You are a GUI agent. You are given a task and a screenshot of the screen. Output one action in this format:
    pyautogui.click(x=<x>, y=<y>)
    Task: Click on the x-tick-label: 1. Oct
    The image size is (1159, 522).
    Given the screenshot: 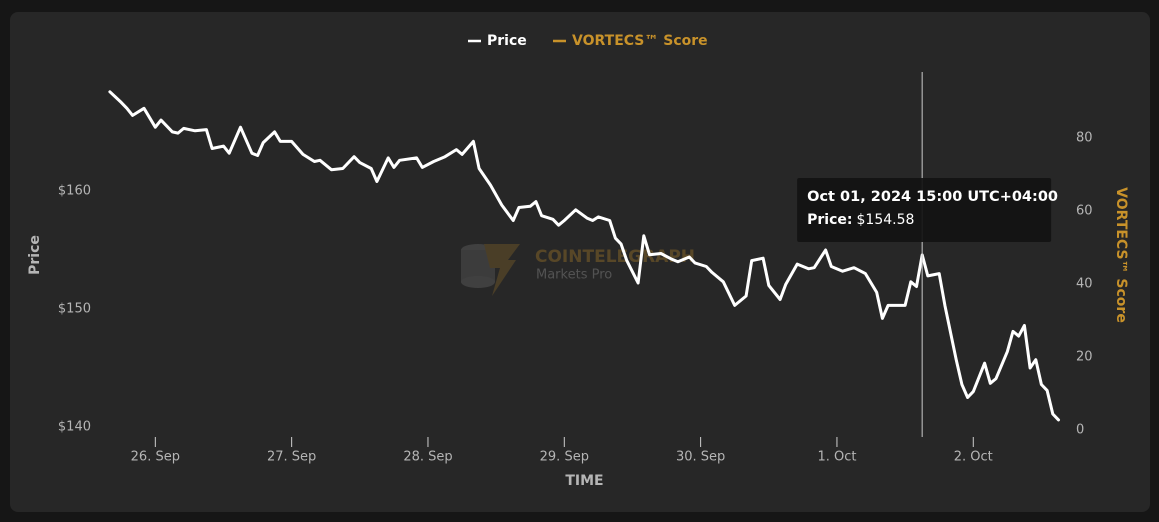 What is the action you would take?
    pyautogui.click(x=836, y=457)
    